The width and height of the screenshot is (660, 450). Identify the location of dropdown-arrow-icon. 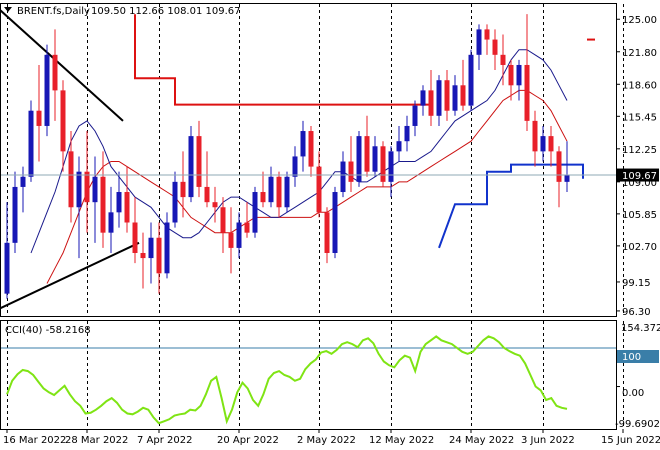
(8, 9).